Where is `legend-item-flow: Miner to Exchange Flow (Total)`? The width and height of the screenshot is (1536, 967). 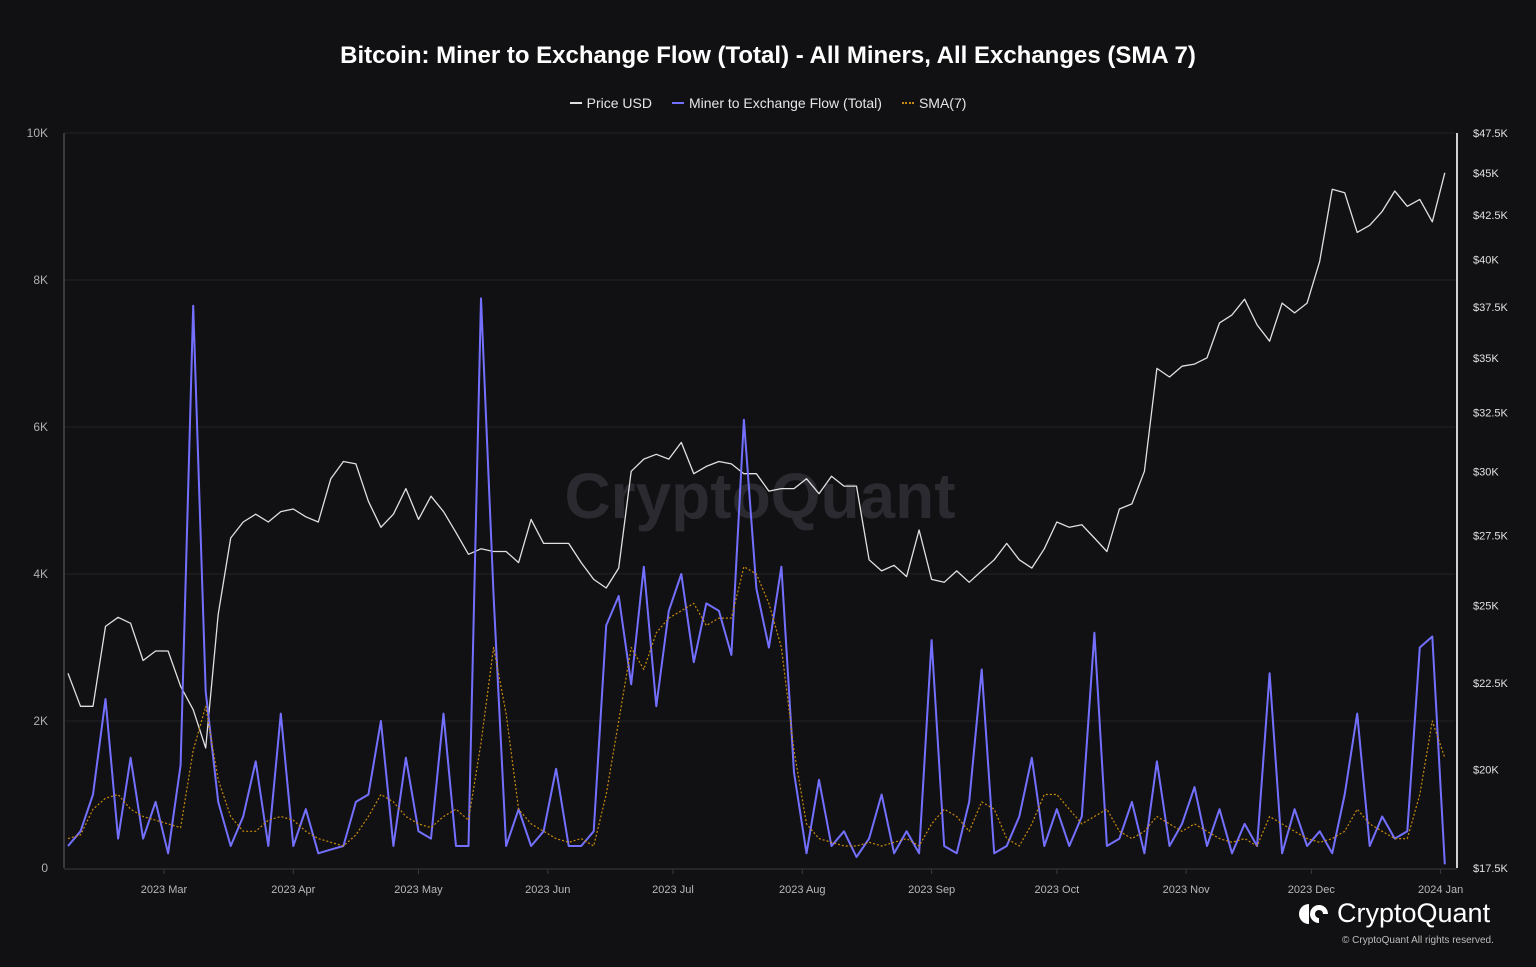
legend-item-flow: Miner to Exchange Flow (Total) is located at coordinates (776, 103).